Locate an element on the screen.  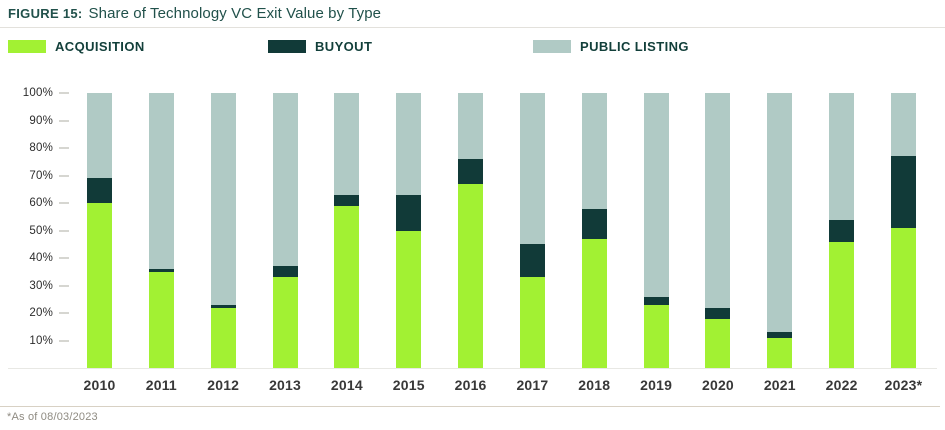
legend-item-acquisition: ACQUISITION is located at coordinates (76, 46).